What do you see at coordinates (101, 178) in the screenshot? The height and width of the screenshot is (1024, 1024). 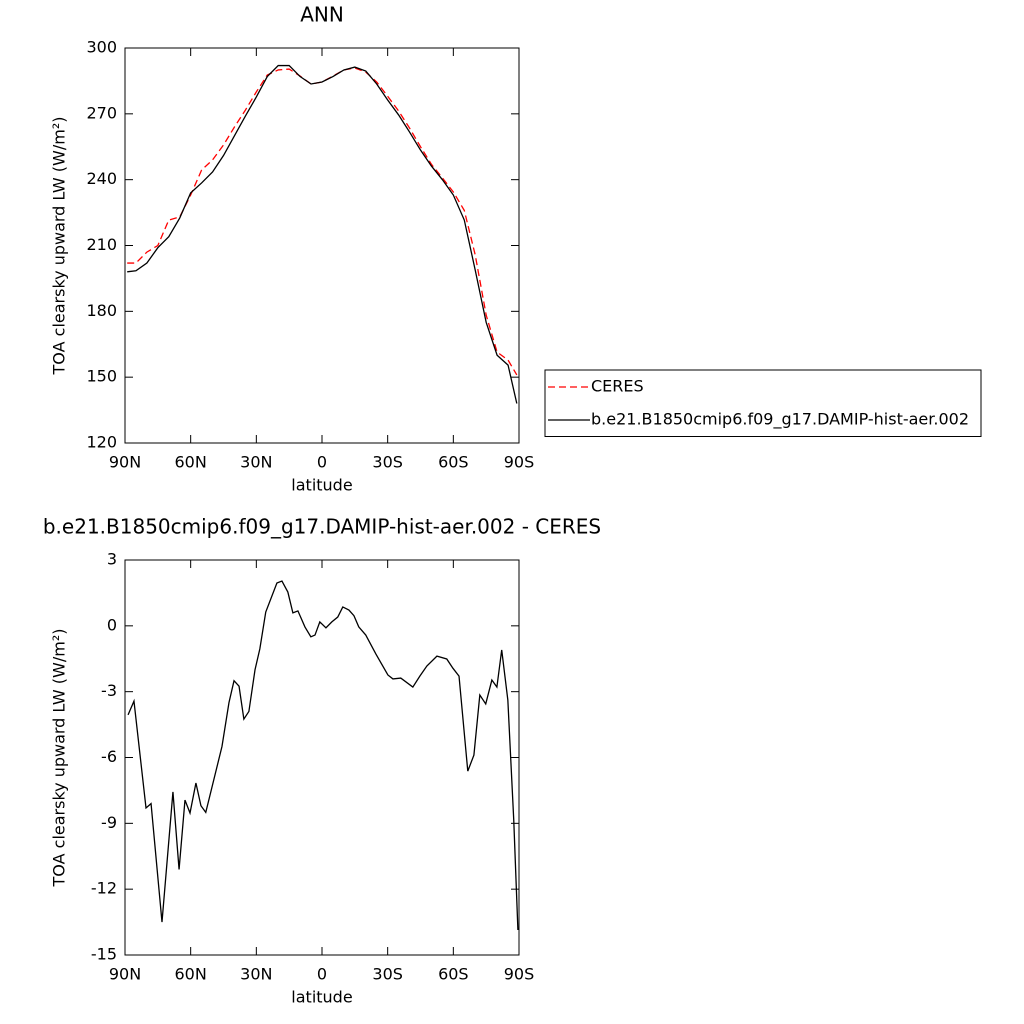 I see `y-tick-label: 240` at bounding box center [101, 178].